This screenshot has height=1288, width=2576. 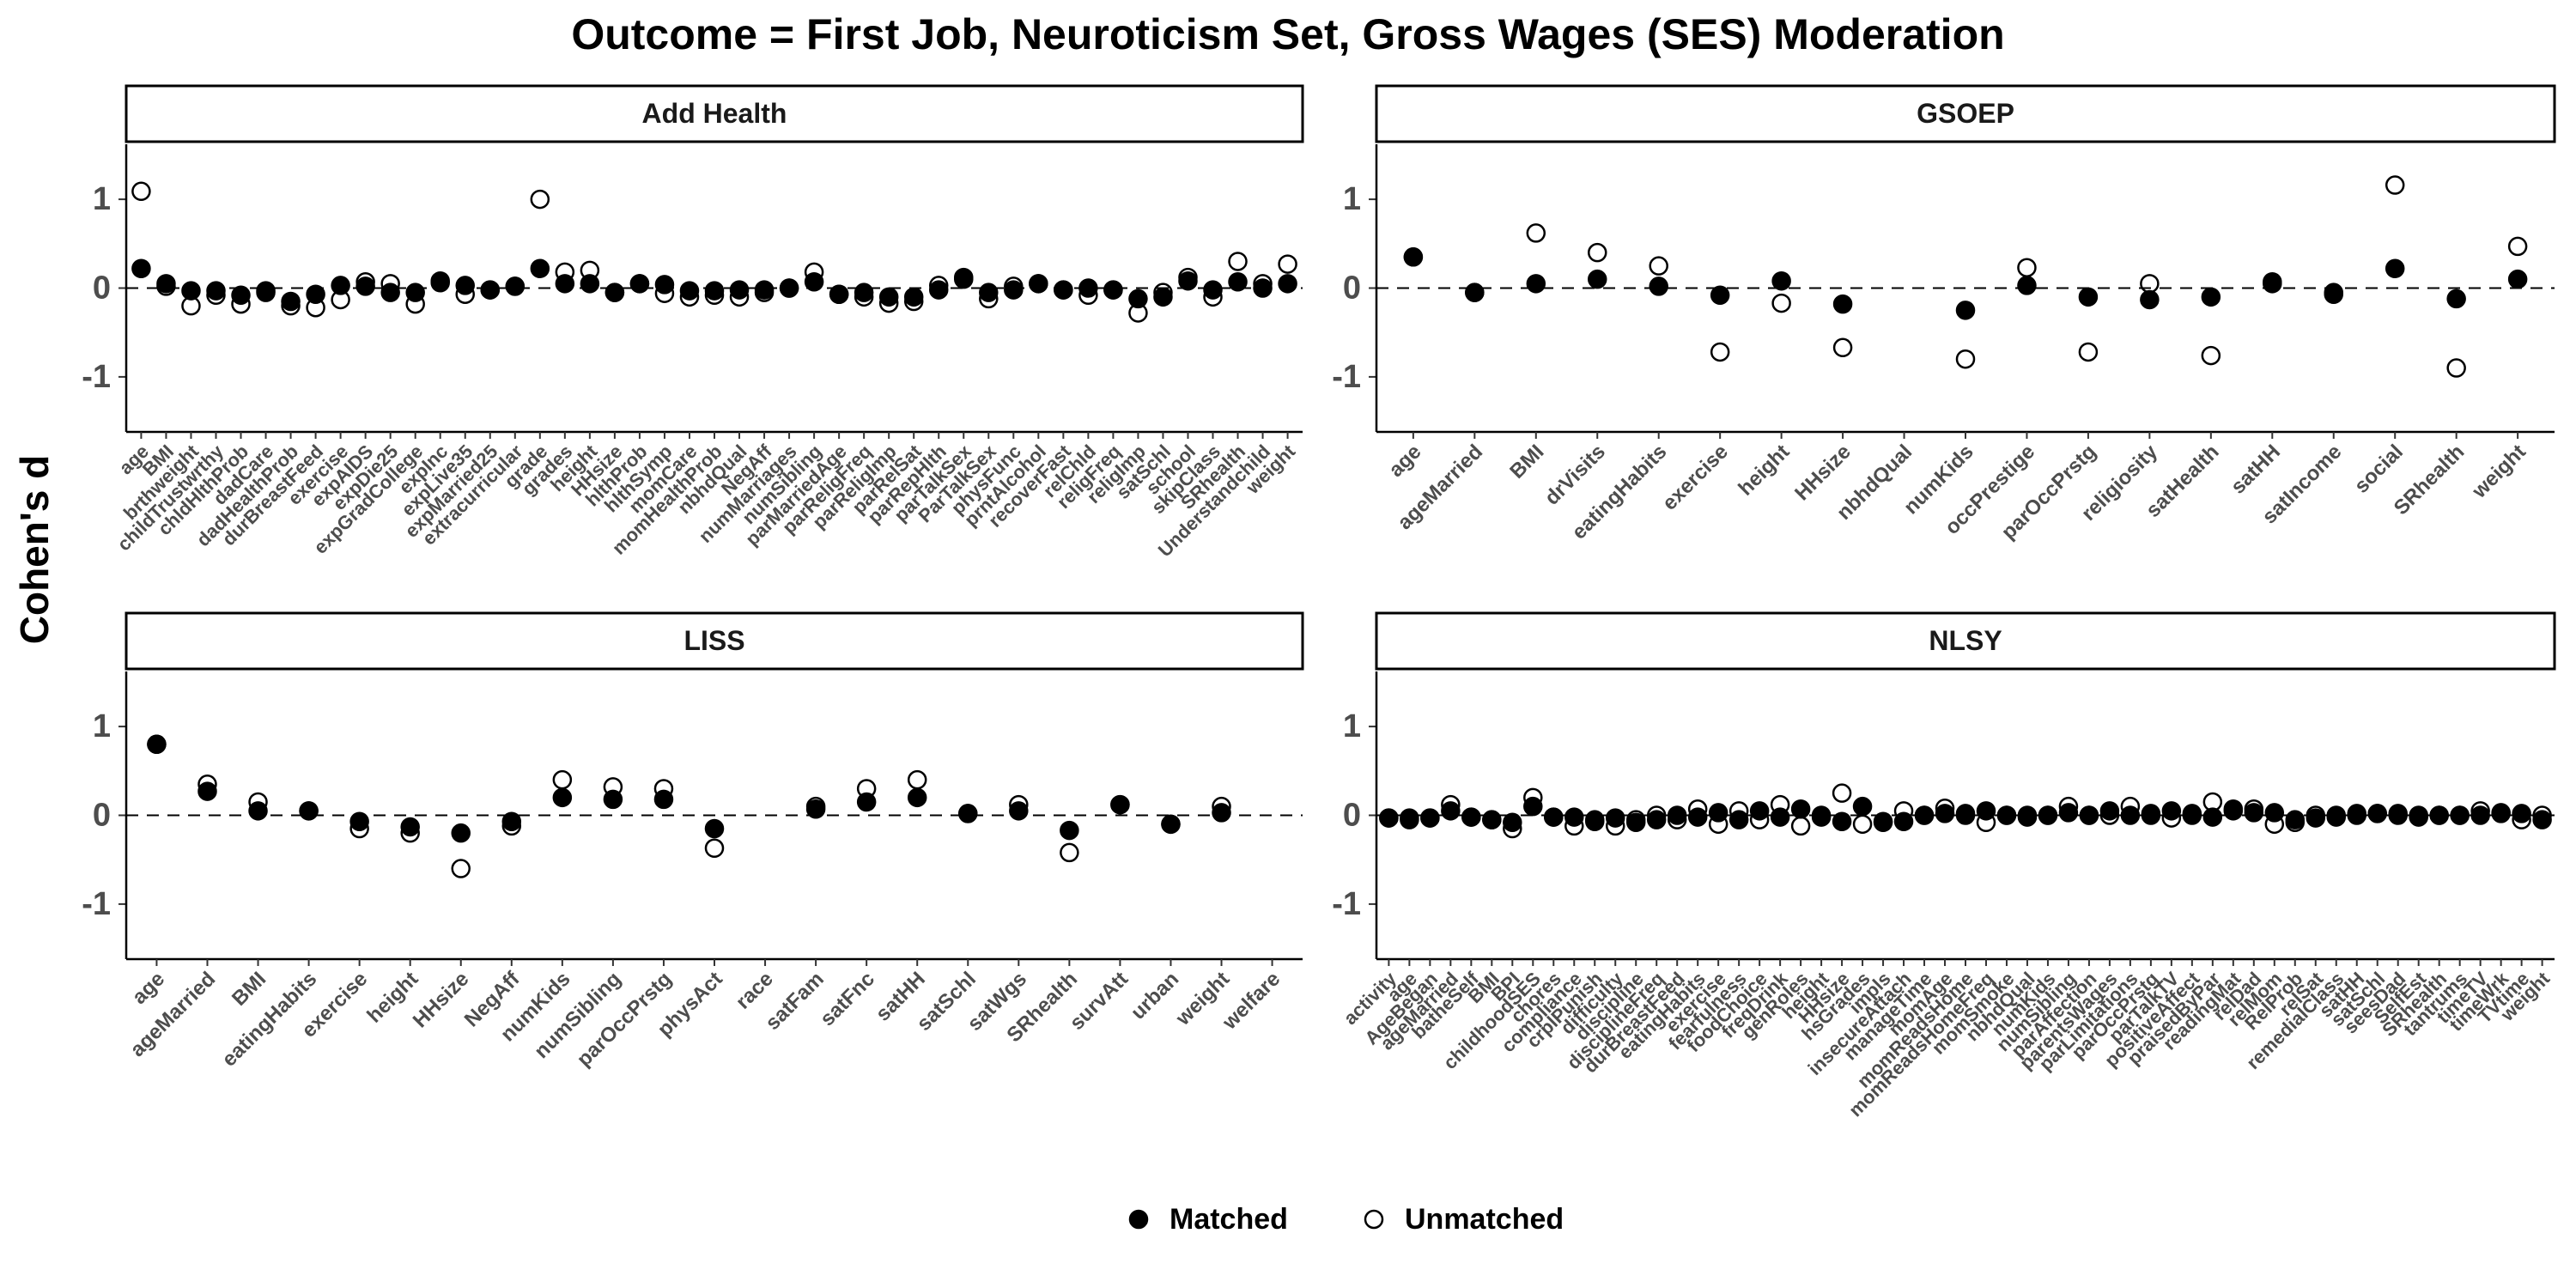 I want to click on y-tick-label: 1, so click(x=1352, y=199).